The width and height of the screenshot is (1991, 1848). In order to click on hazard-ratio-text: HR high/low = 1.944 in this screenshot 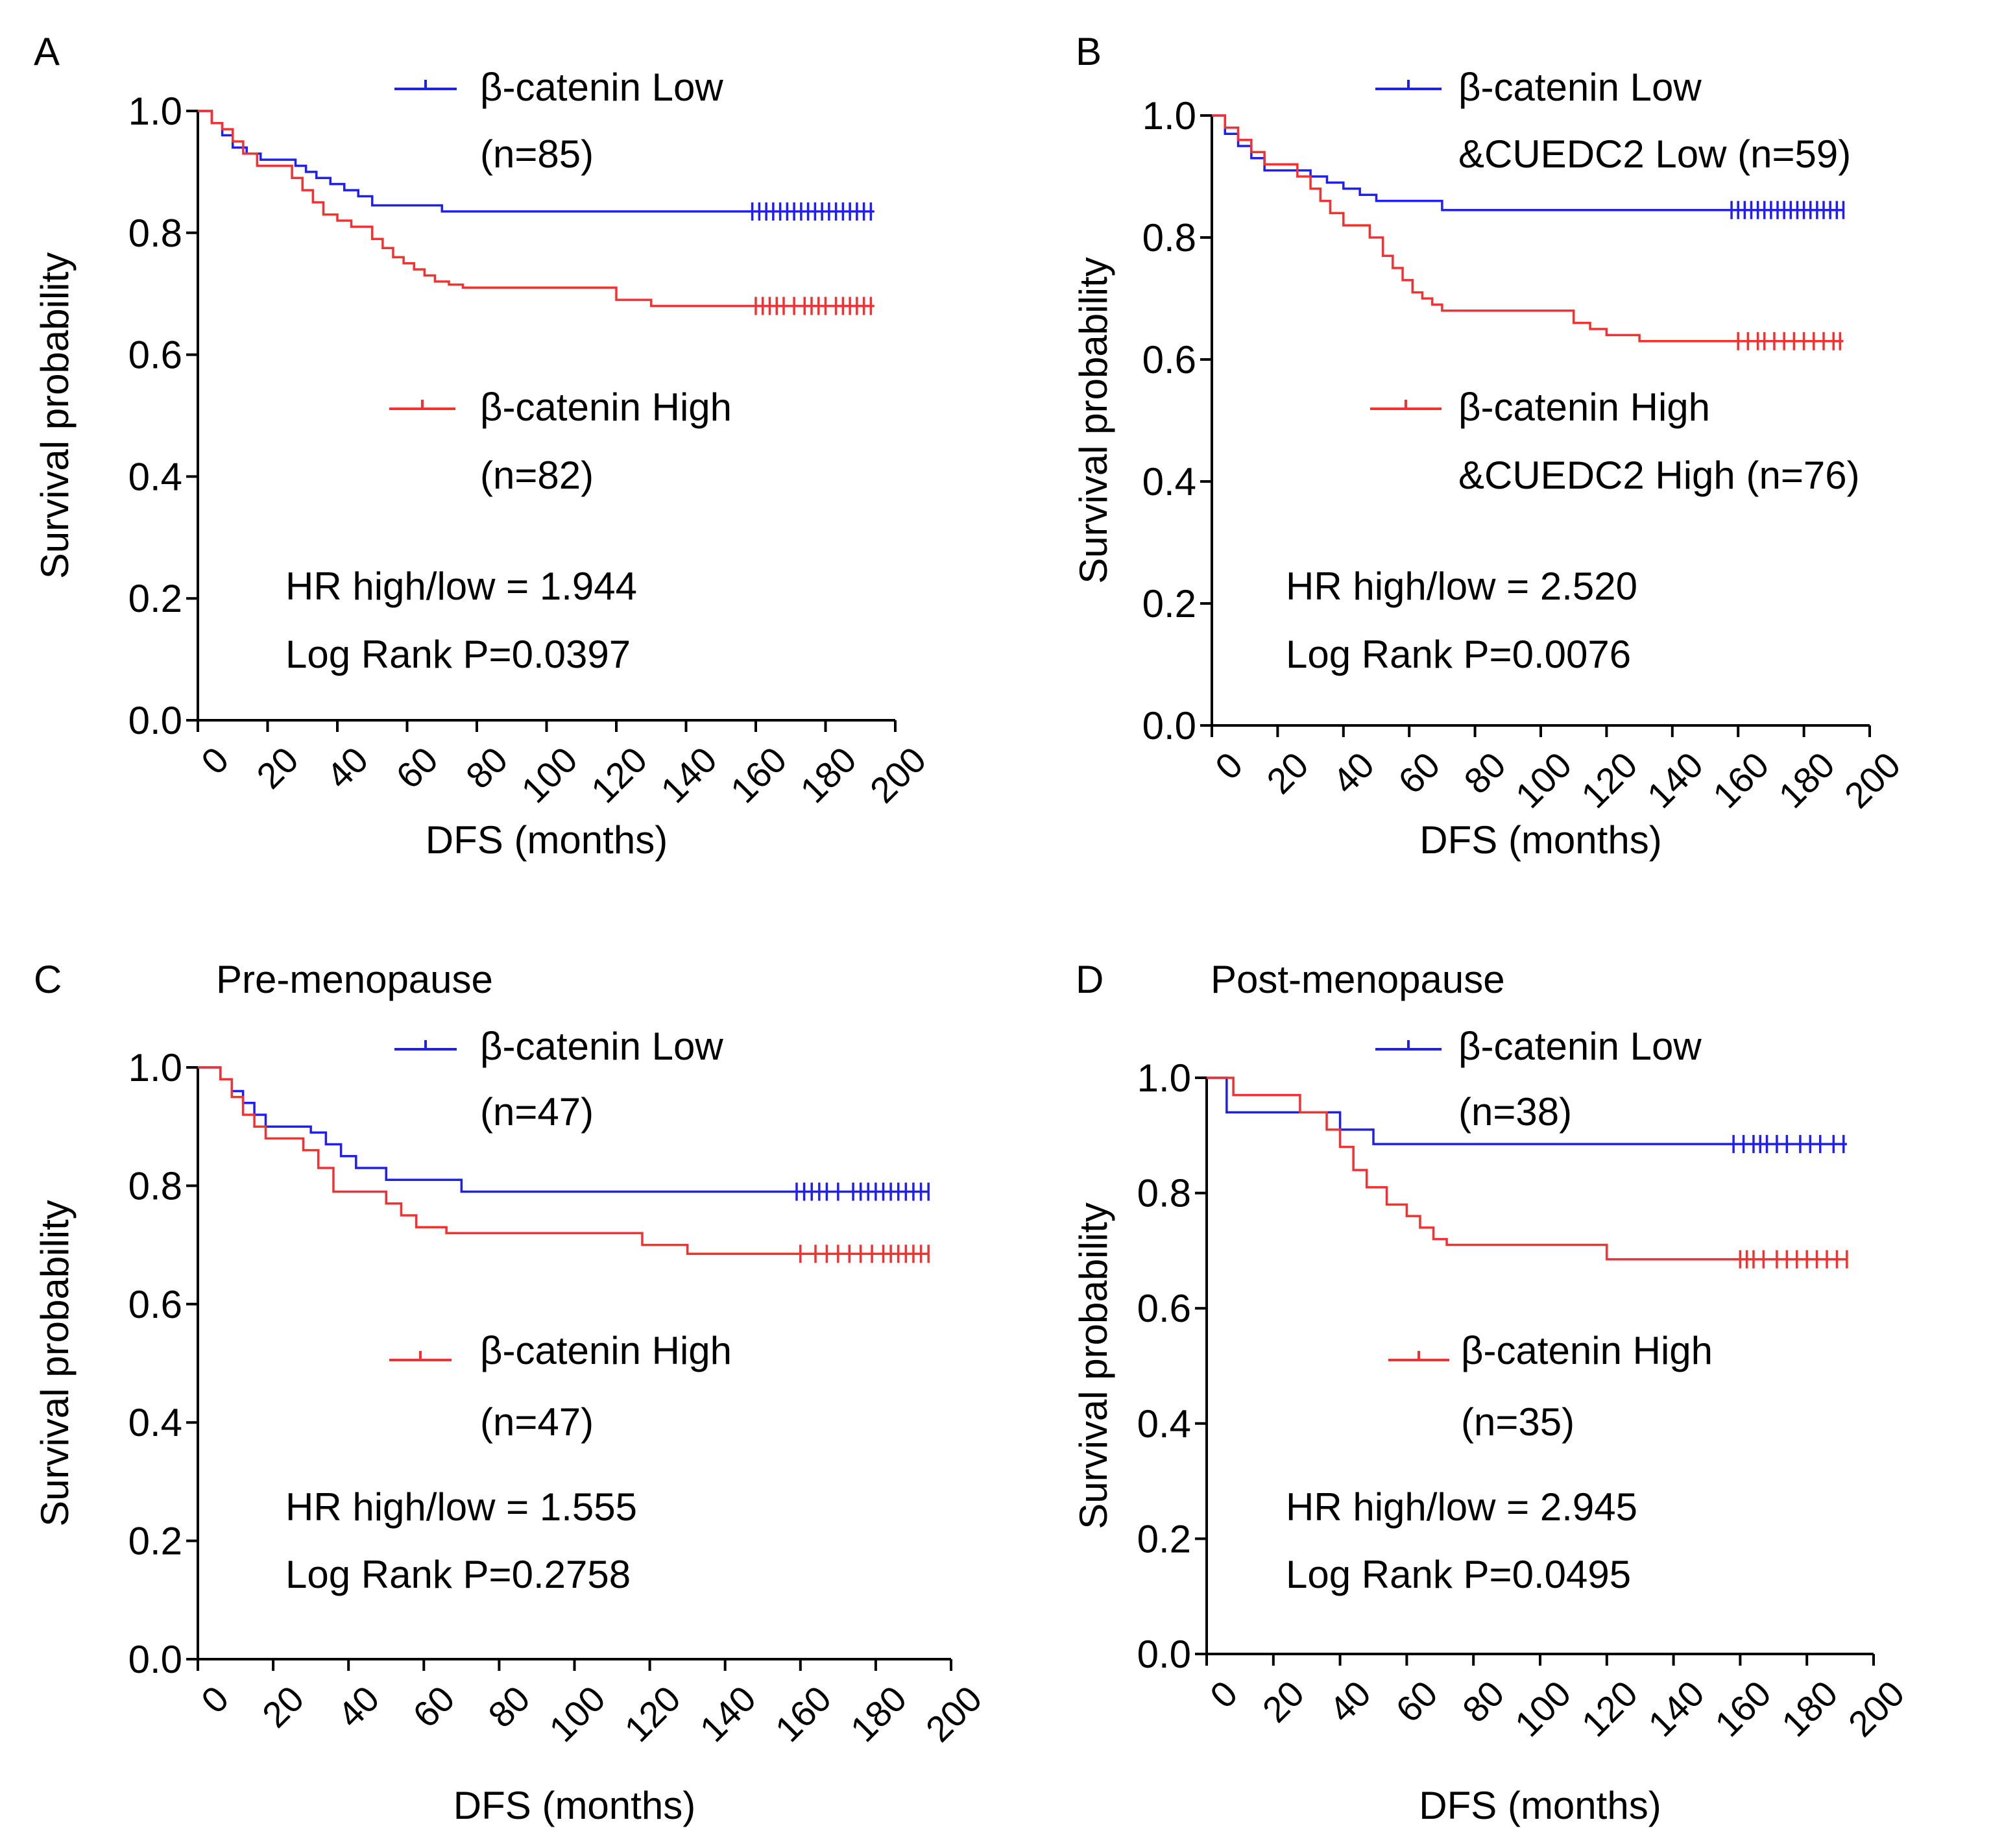, I will do `click(461, 586)`.